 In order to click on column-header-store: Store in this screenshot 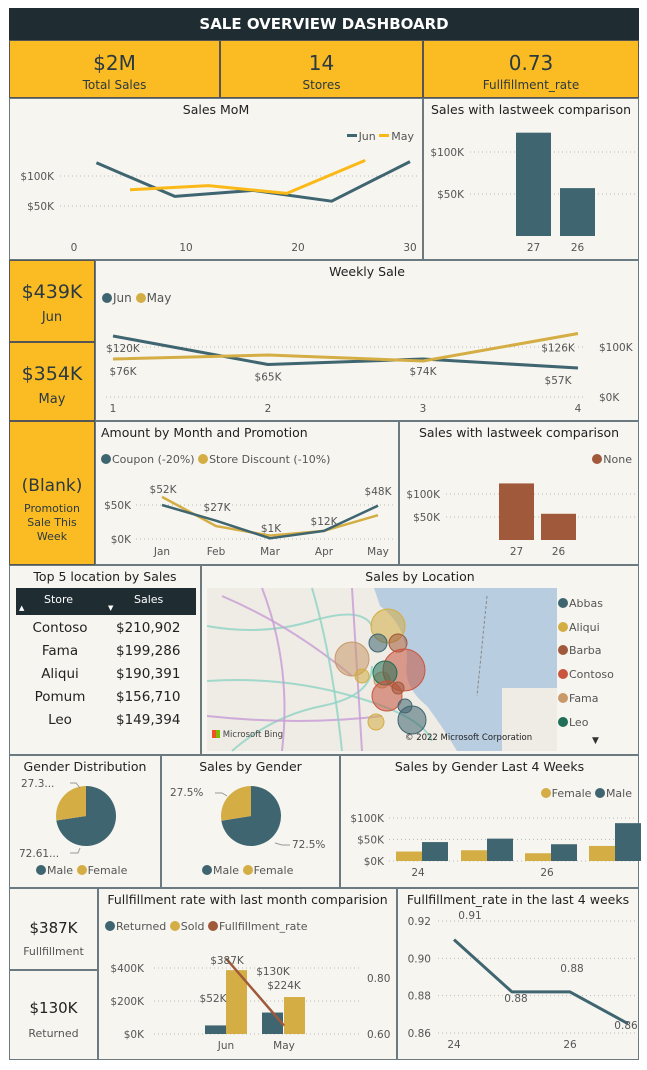, I will do `click(59, 599)`.